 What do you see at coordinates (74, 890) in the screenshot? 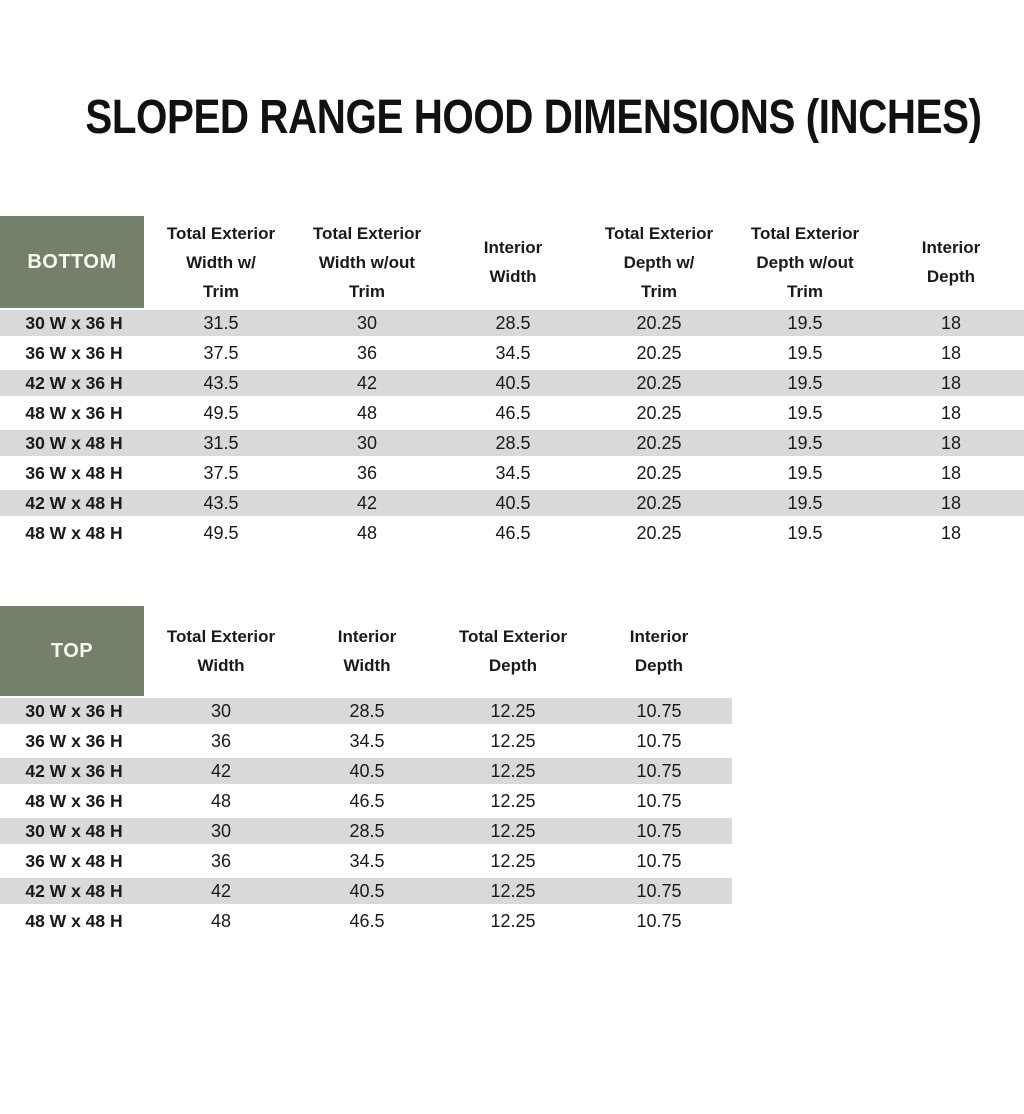
I see `row-label: 42 W x 48 H` at bounding box center [74, 890].